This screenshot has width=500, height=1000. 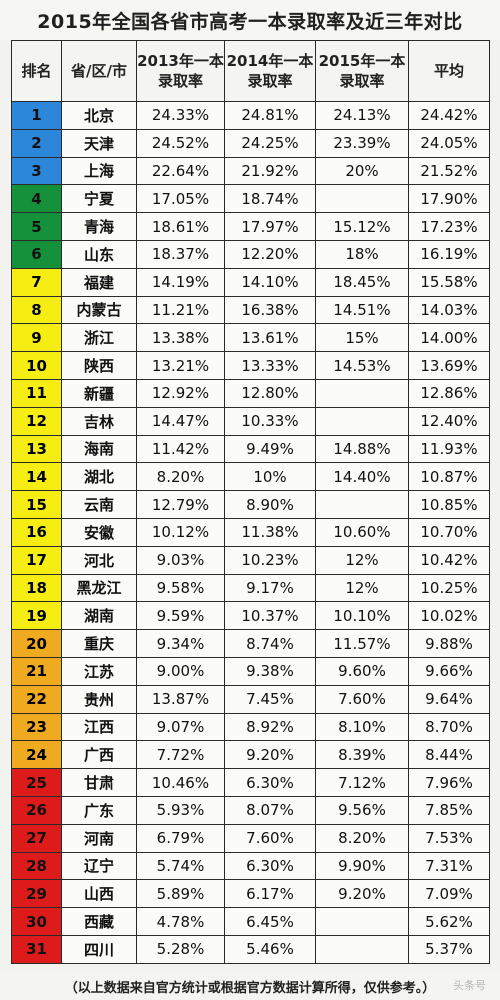 What do you see at coordinates (180, 199) in the screenshot?
I see `rate-2013-cell: 17.05%` at bounding box center [180, 199].